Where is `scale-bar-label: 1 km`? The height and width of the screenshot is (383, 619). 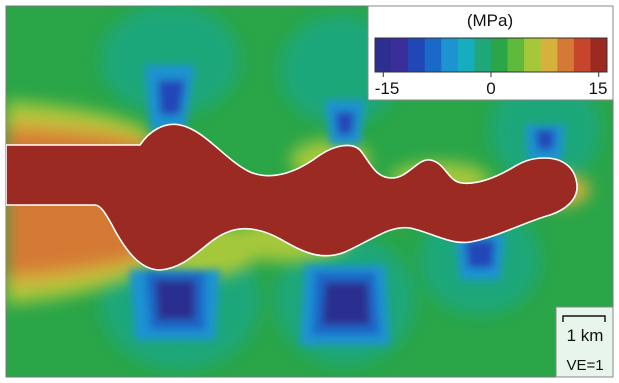
scale-bar-label: 1 km is located at coordinates (585, 335).